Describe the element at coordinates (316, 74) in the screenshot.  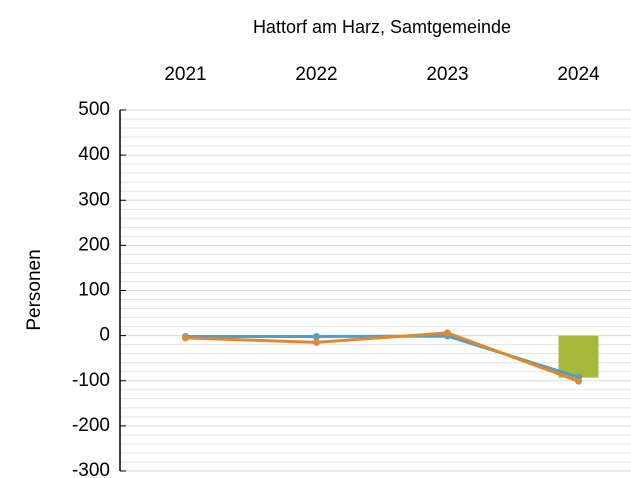
I see `x-tick-label: 2022` at that location.